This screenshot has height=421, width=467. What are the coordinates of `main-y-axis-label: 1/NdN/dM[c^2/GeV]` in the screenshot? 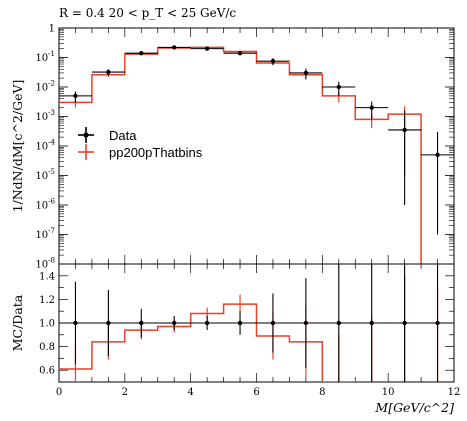 It's located at (17, 146).